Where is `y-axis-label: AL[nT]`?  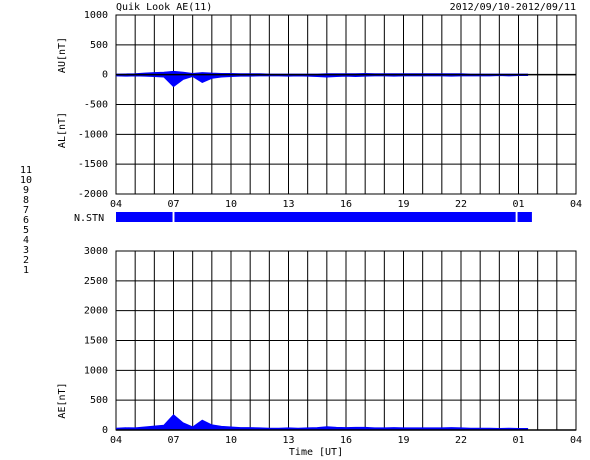 y-axis-label: AL[nT] is located at coordinates (62, 130).